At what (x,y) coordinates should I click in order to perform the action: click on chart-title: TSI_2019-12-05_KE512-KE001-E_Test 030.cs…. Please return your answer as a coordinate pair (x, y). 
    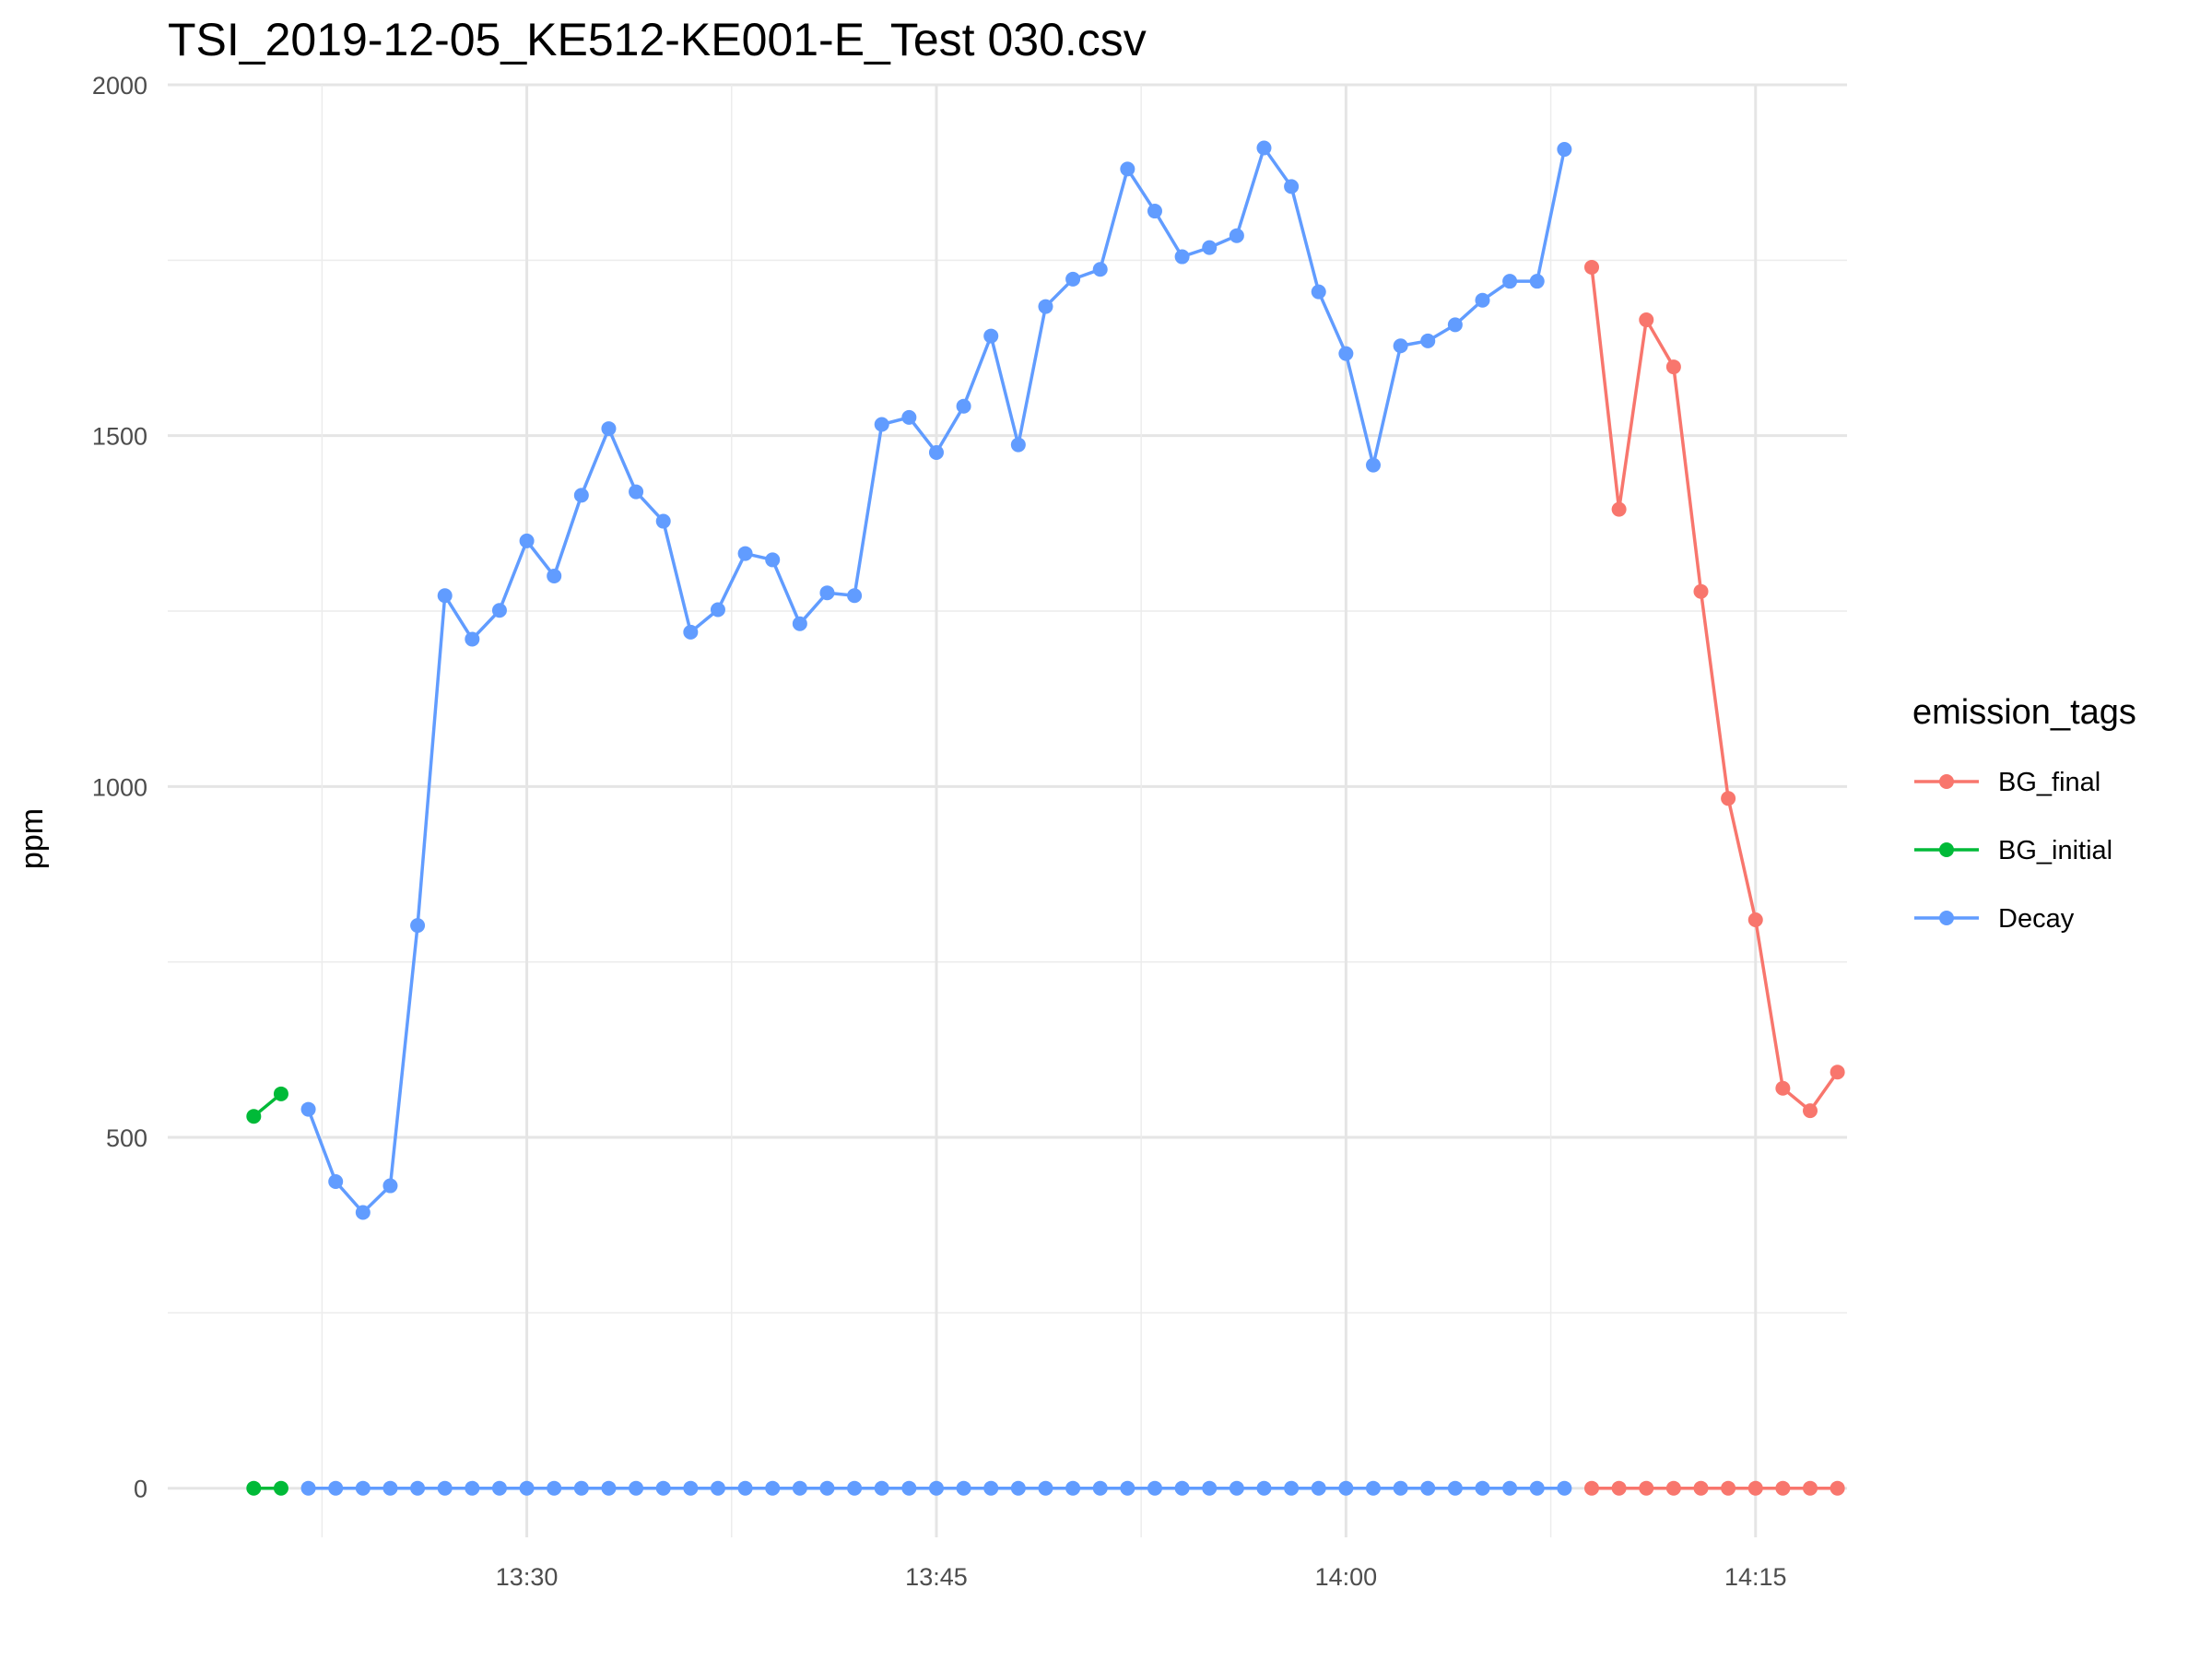
    Looking at the image, I should click on (657, 39).